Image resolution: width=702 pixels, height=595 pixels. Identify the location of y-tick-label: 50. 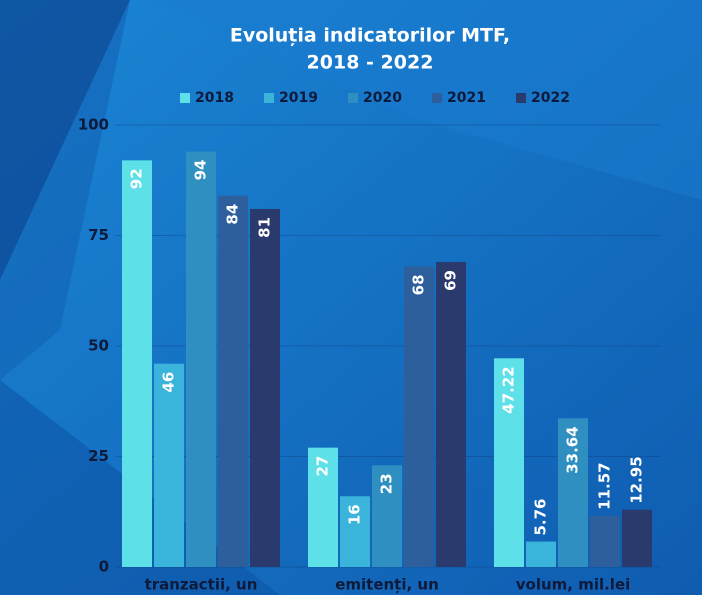
(98, 346).